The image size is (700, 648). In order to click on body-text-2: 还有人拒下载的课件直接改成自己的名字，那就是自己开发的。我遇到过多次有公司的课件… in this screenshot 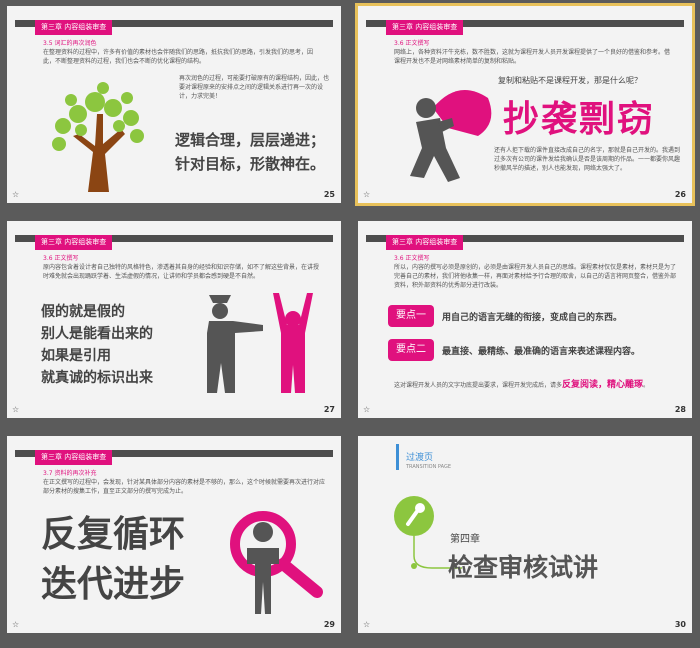, I will do `click(587, 159)`.